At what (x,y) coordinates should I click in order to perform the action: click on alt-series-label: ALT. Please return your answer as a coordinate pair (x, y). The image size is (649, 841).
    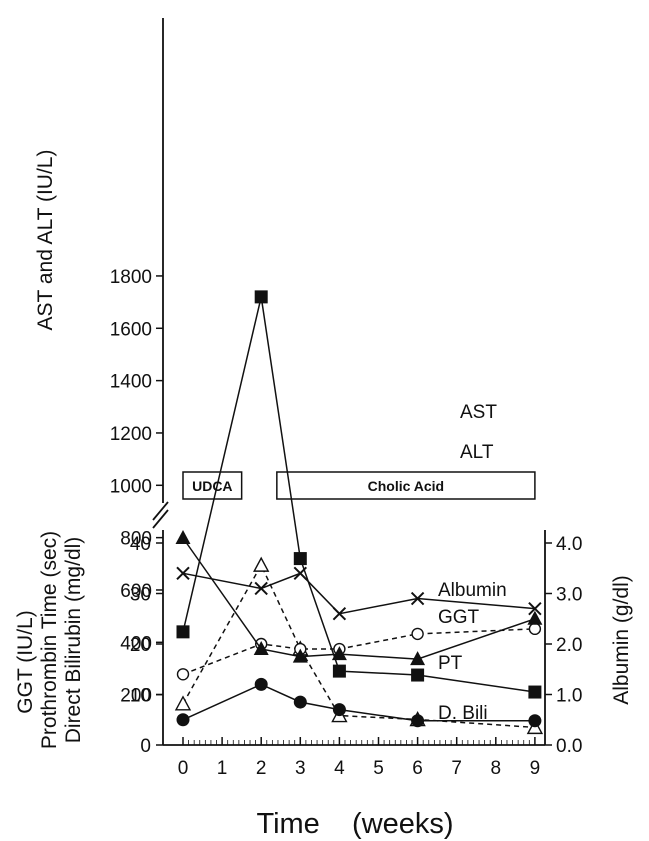
    Looking at the image, I should click on (477, 452).